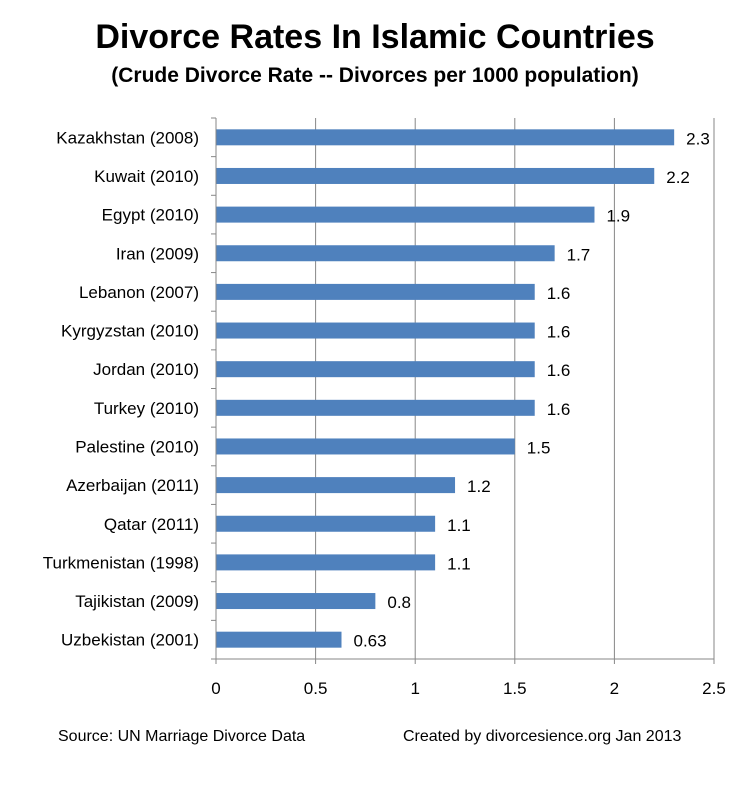 The image size is (750, 785). Describe the element at coordinates (121, 562) in the screenshot. I see `category-label: Turkmenistan (1998)` at that location.